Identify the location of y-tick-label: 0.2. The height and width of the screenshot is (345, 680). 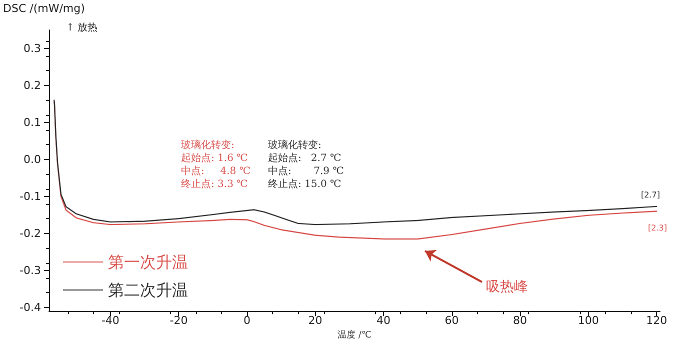
(32, 85).